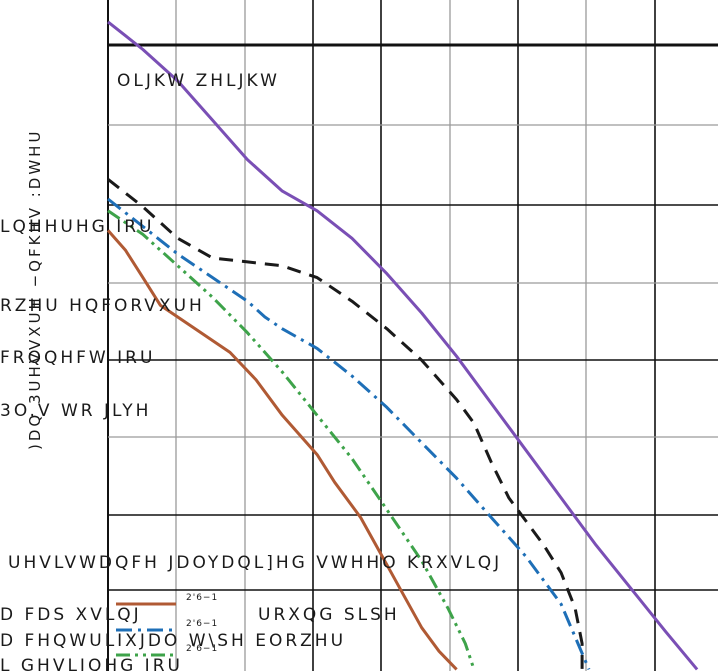  I want to click on annotation-lpms-to-give: 3O.V WR JLYH, so click(75, 411).